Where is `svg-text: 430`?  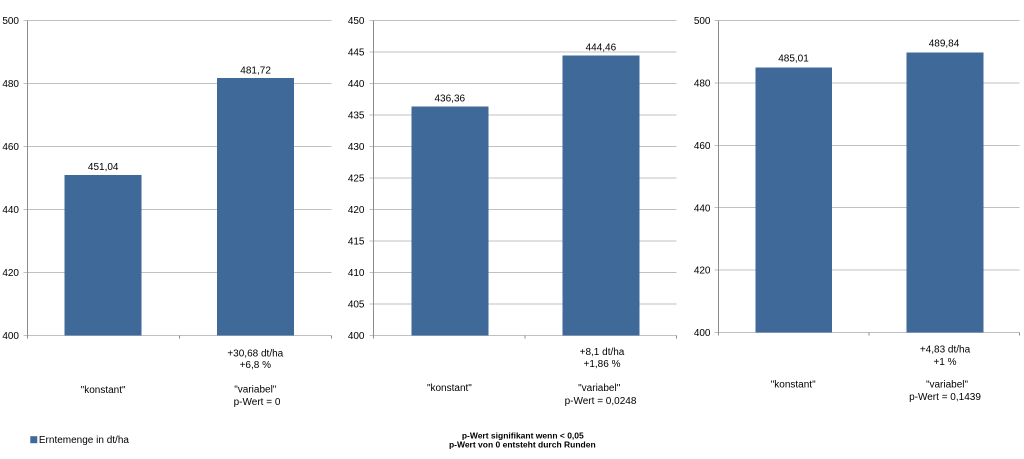
svg-text: 430 is located at coordinates (356, 147).